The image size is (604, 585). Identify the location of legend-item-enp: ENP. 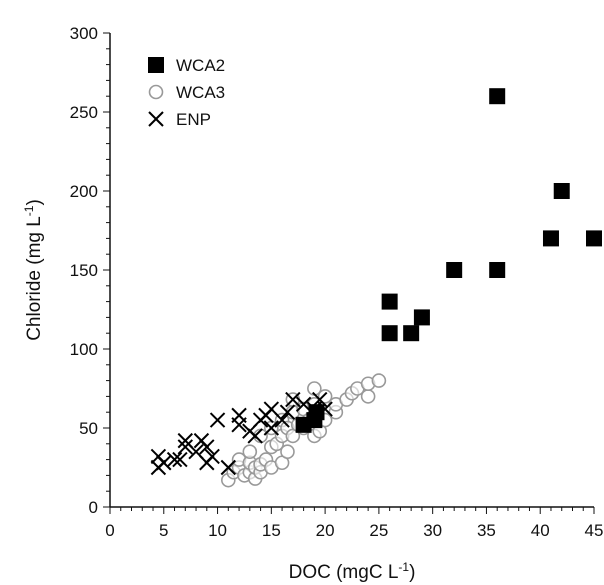
(179, 119).